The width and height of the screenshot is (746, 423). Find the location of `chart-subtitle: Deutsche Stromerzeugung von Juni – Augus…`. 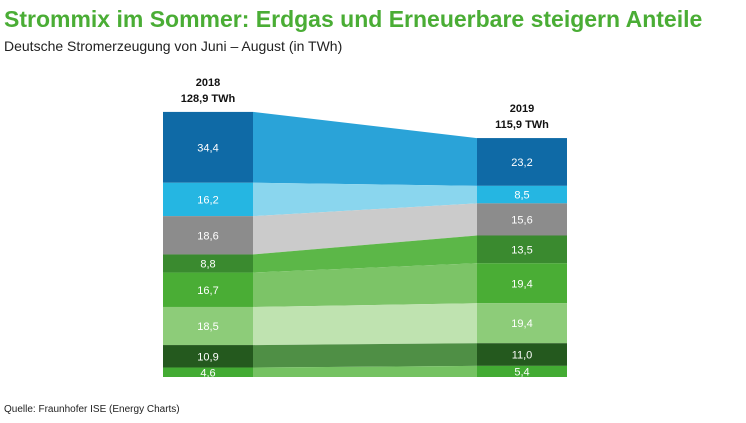

chart-subtitle: Deutsche Stromerzeugung von Juni – Augus… is located at coordinates (173, 46).